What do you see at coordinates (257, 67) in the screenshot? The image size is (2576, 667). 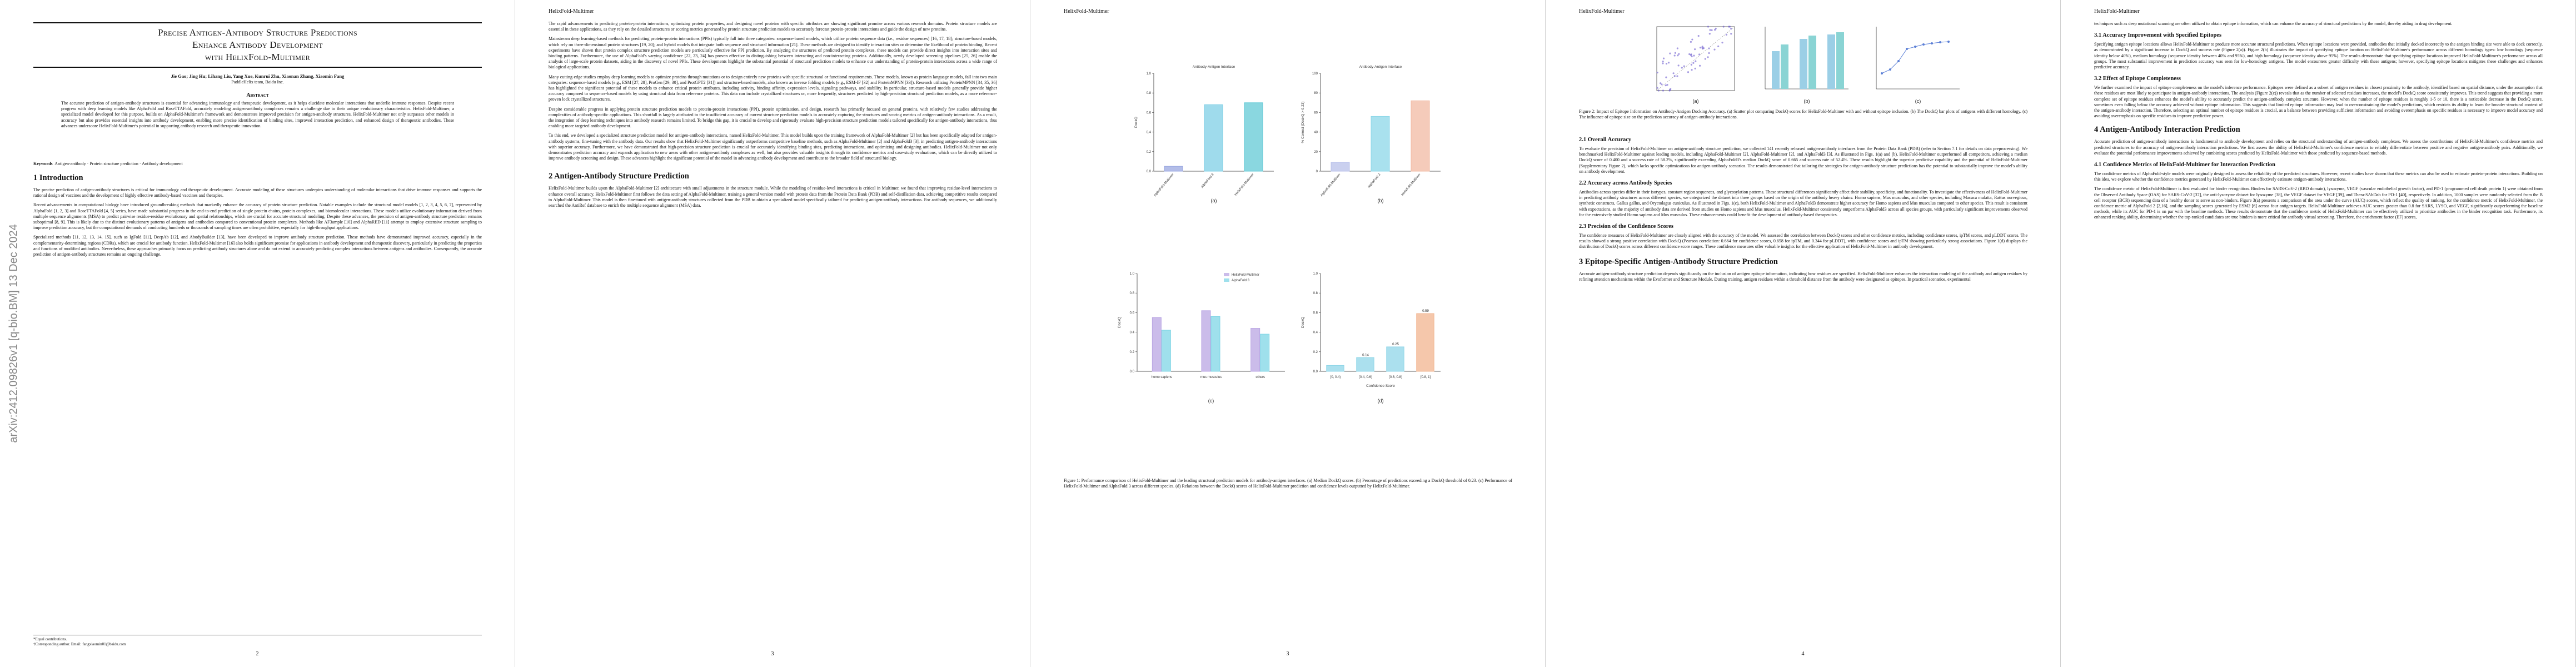 I see `title-rule-bottom` at bounding box center [257, 67].